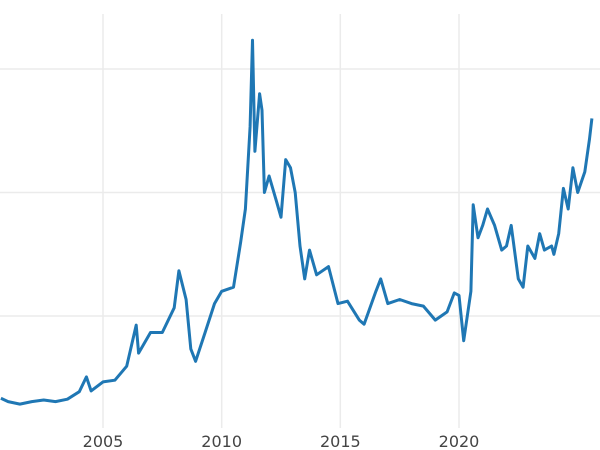  Describe the element at coordinates (103, 441) in the screenshot. I see `x-tick-label: 2005` at that location.